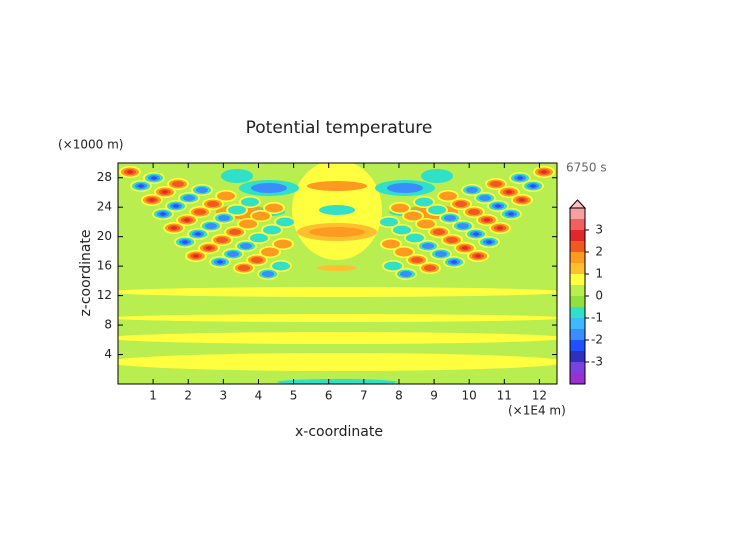 The image size is (752, 536). What do you see at coordinates (224, 396) in the screenshot?
I see `x-tick-label: 3` at bounding box center [224, 396].